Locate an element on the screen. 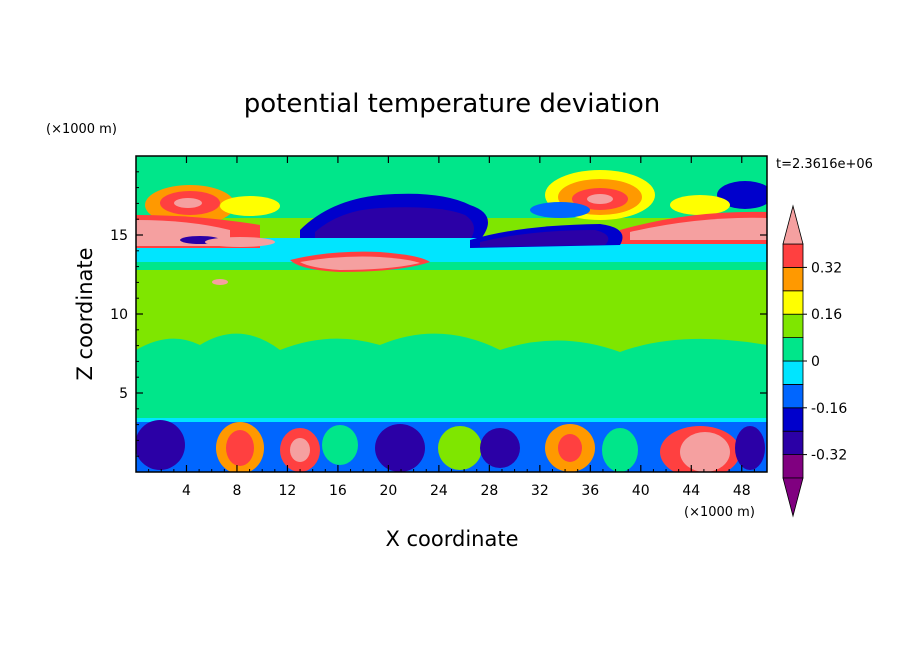 Image resolution: width=904 pixels, height=659 pixels. y-tick-label: 10 is located at coordinates (119, 315).